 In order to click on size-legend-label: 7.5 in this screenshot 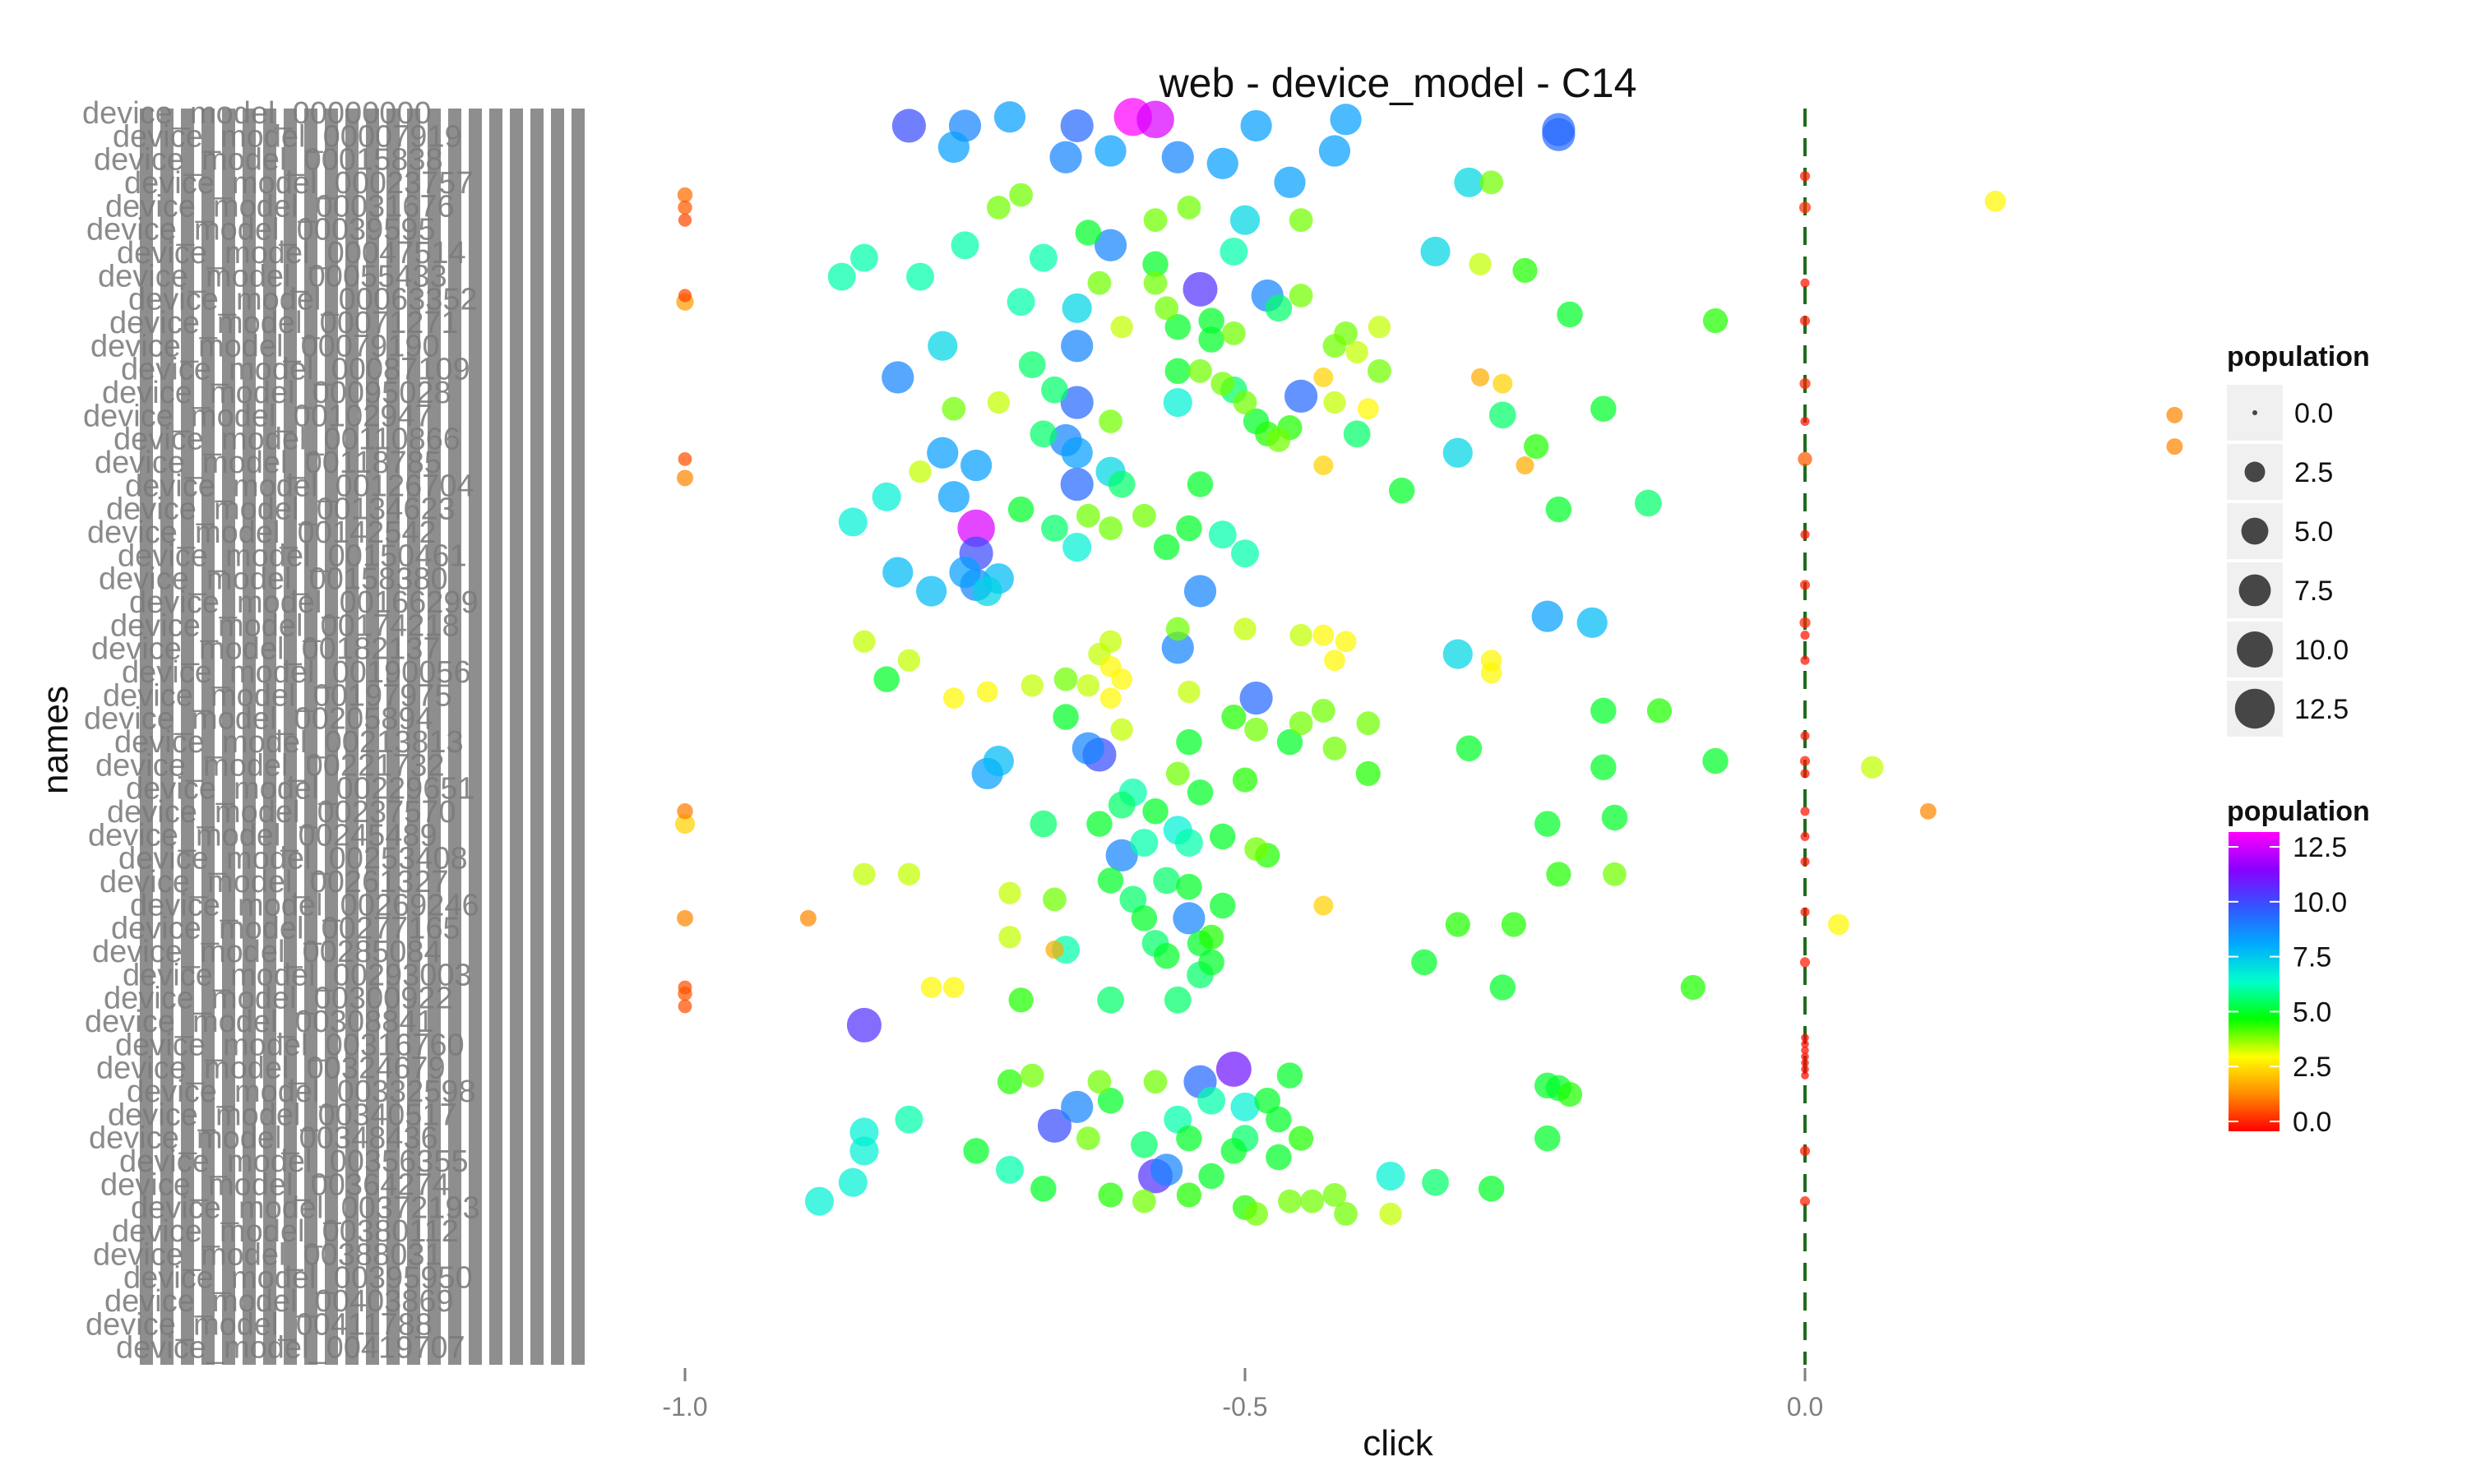, I will do `click(2313, 591)`.